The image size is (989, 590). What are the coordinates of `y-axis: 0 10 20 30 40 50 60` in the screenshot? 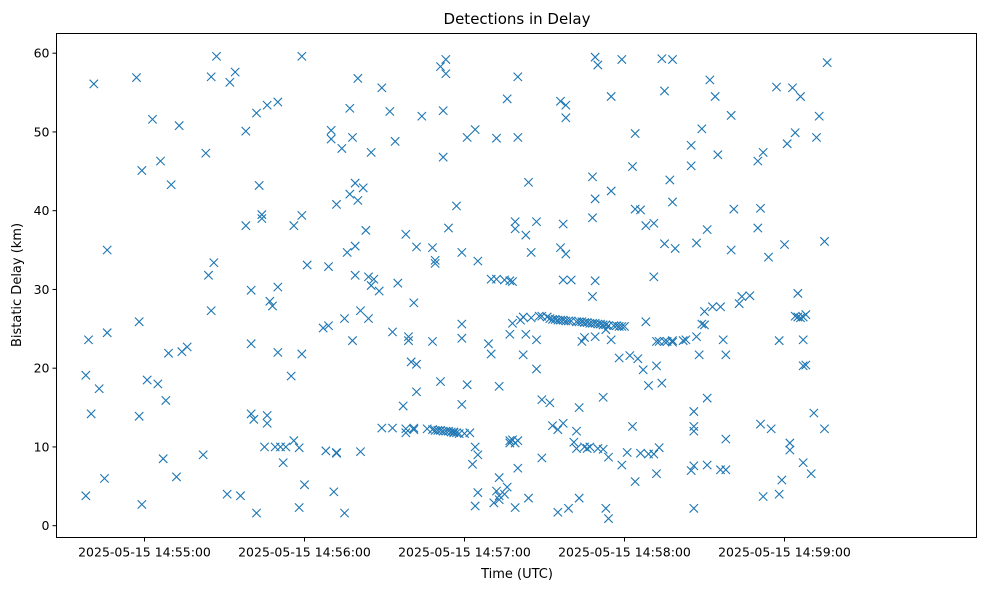 It's located at (45, 289).